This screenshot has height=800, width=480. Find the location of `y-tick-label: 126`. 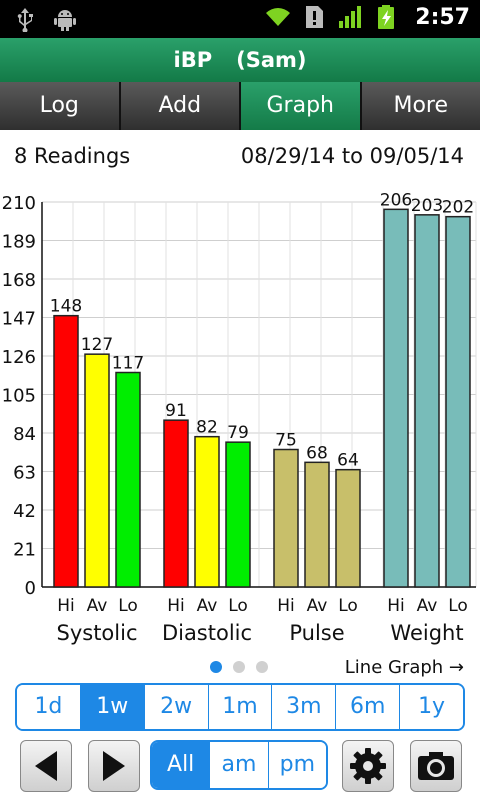

y-tick-label: 126 is located at coordinates (19, 357).